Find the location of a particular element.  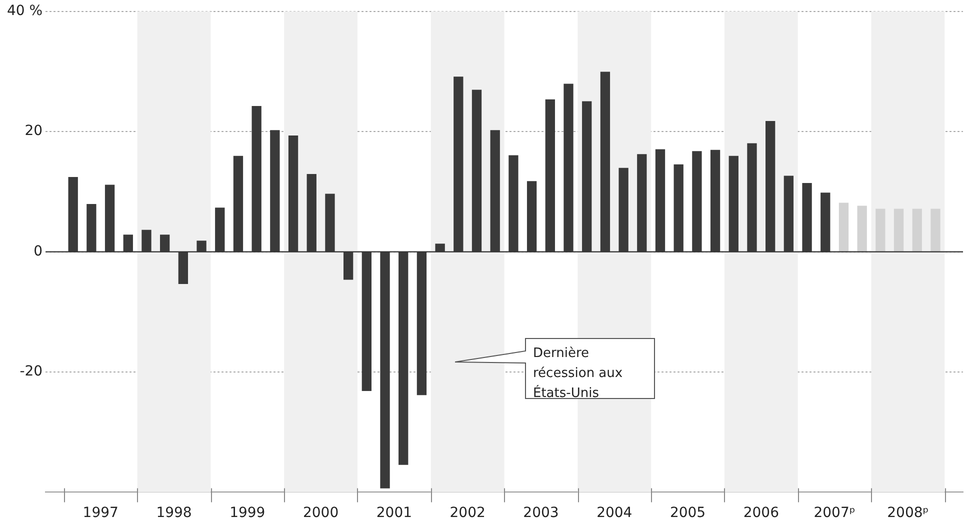

y-tick-label: 40 % is located at coordinates (24, 11).